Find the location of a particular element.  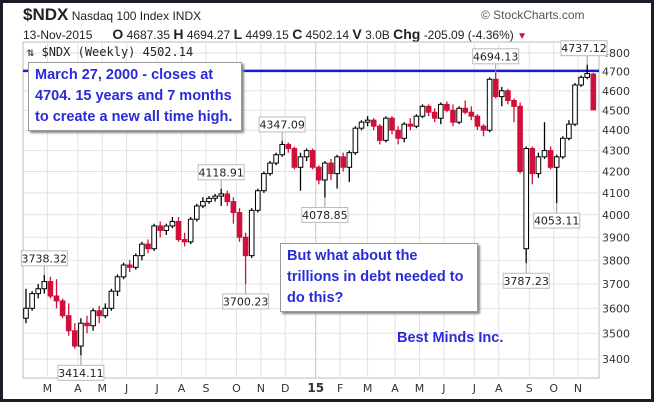

low-label: L is located at coordinates (238, 34).